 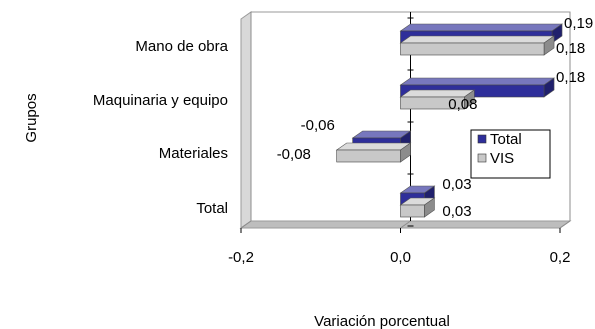 I want to click on value-label: -0,08, so click(x=294, y=154).